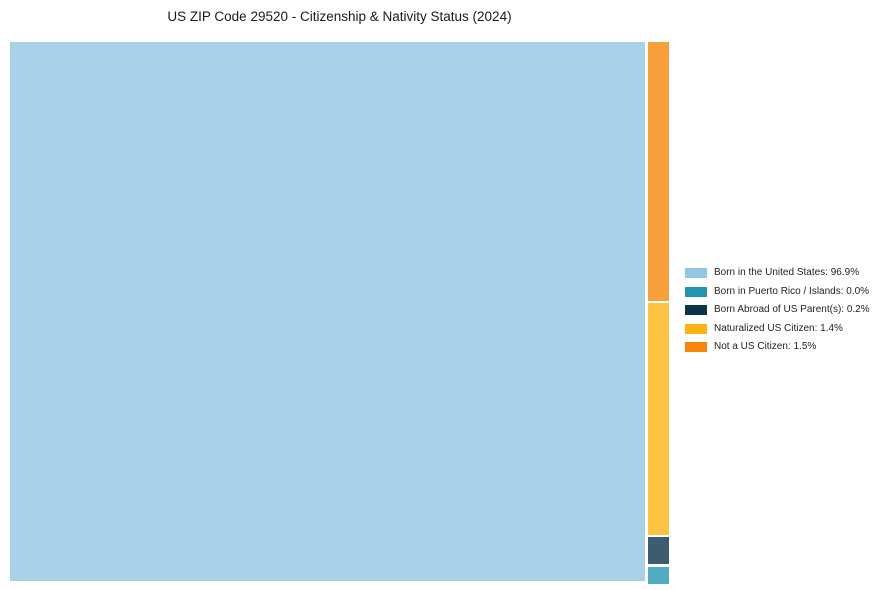  I want to click on treemap-block-naturalized-citizen, so click(658, 419).